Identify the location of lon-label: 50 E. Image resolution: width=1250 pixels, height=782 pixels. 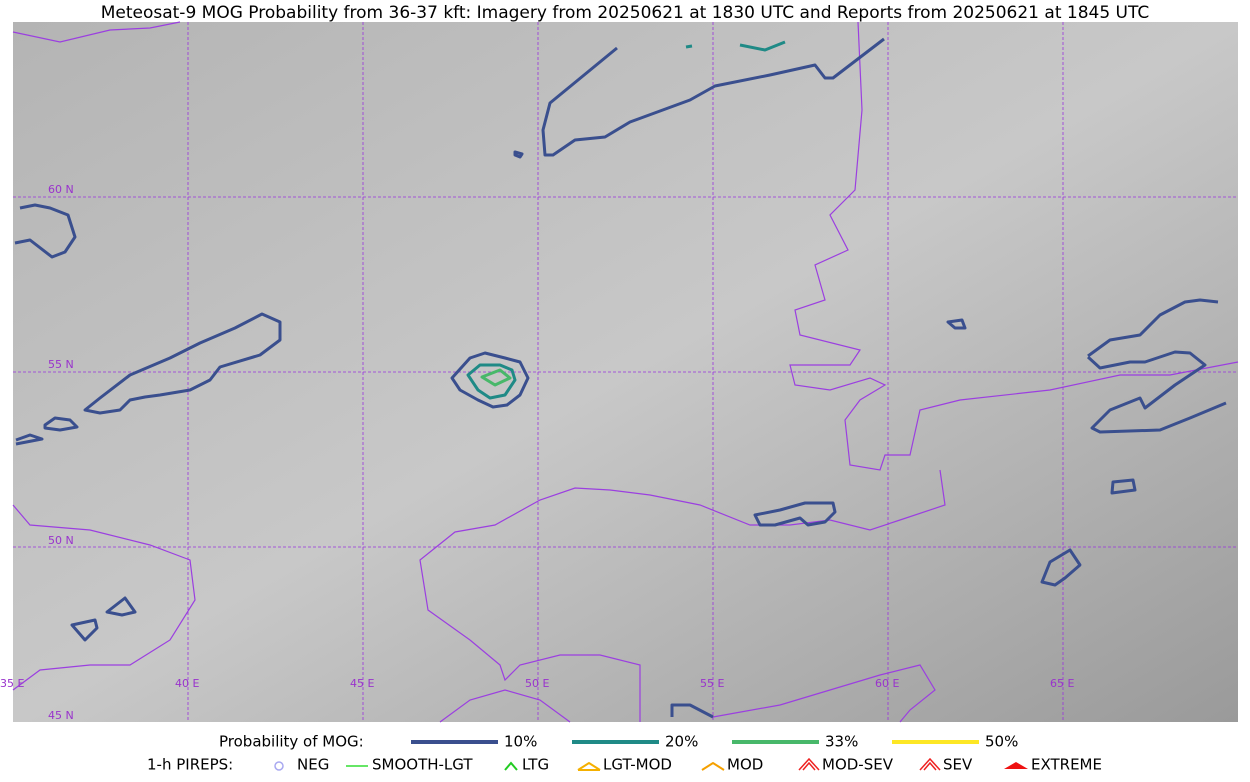
(537, 683).